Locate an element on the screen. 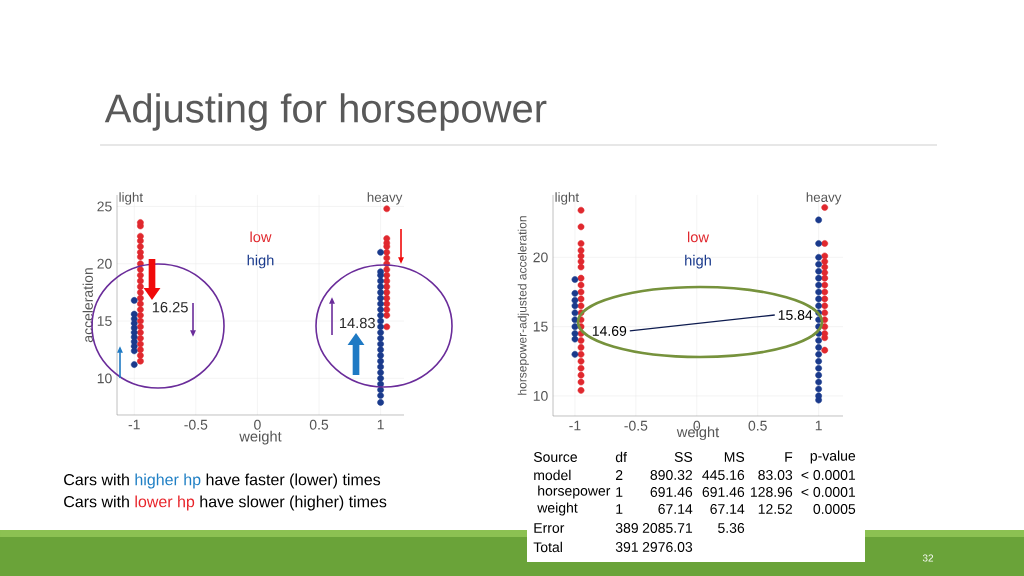  text: 890.32 is located at coordinates (671, 475).